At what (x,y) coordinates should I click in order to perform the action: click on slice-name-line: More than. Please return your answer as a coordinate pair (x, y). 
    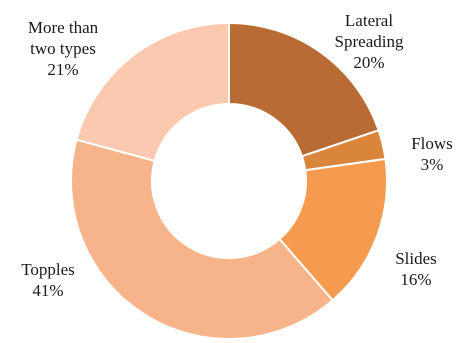
    Looking at the image, I should click on (63, 27).